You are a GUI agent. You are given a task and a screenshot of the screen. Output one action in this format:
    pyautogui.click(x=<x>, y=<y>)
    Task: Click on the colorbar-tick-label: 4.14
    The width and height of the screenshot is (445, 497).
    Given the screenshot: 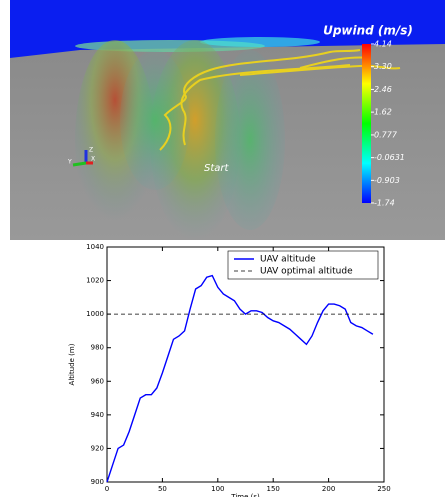 What is the action you would take?
    pyautogui.click(x=383, y=44)
    